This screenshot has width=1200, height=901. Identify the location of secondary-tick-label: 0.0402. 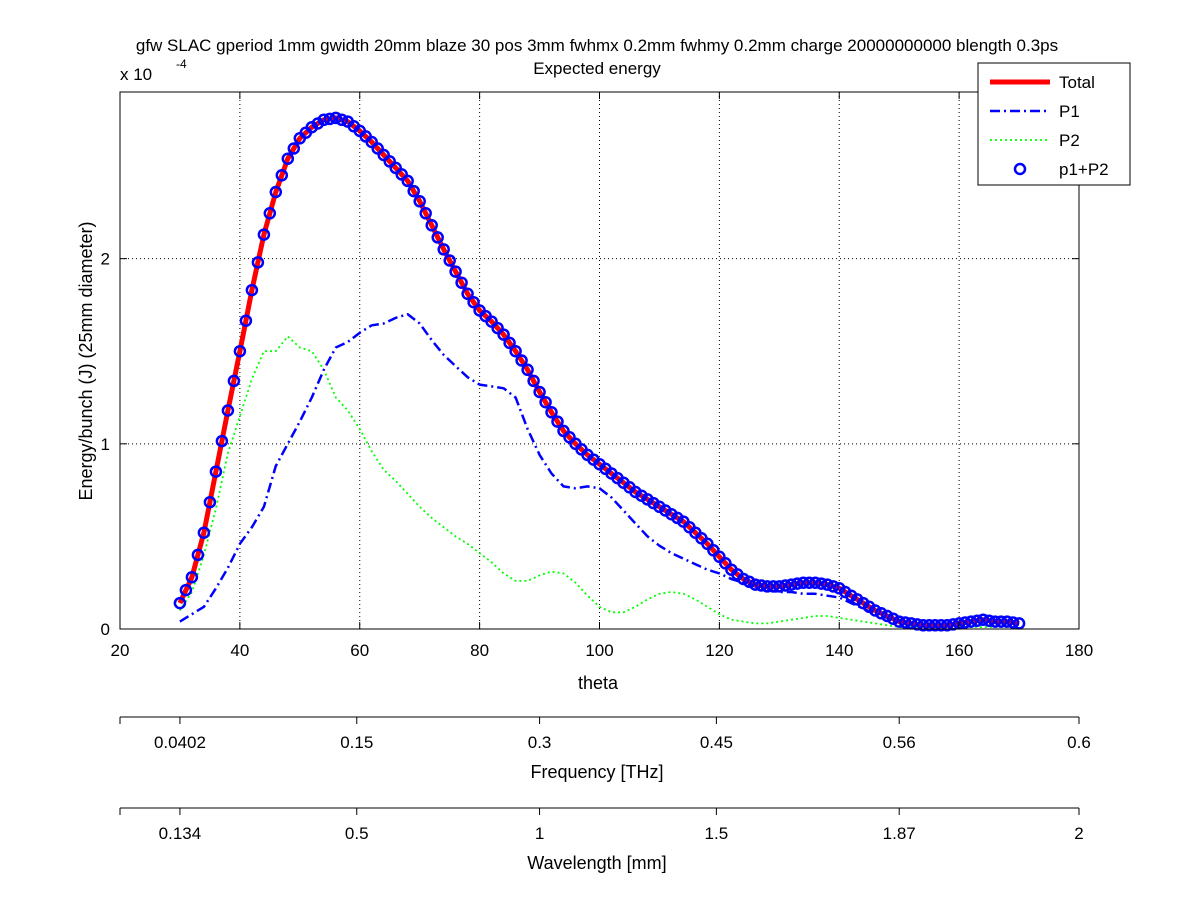
(180, 742).